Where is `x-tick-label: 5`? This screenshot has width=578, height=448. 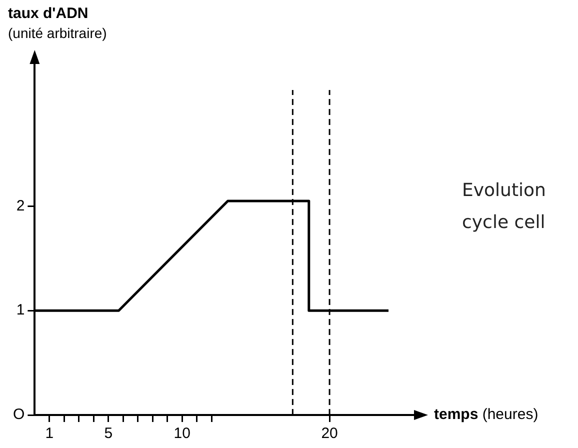
x-tick-label: 5 is located at coordinates (108, 433).